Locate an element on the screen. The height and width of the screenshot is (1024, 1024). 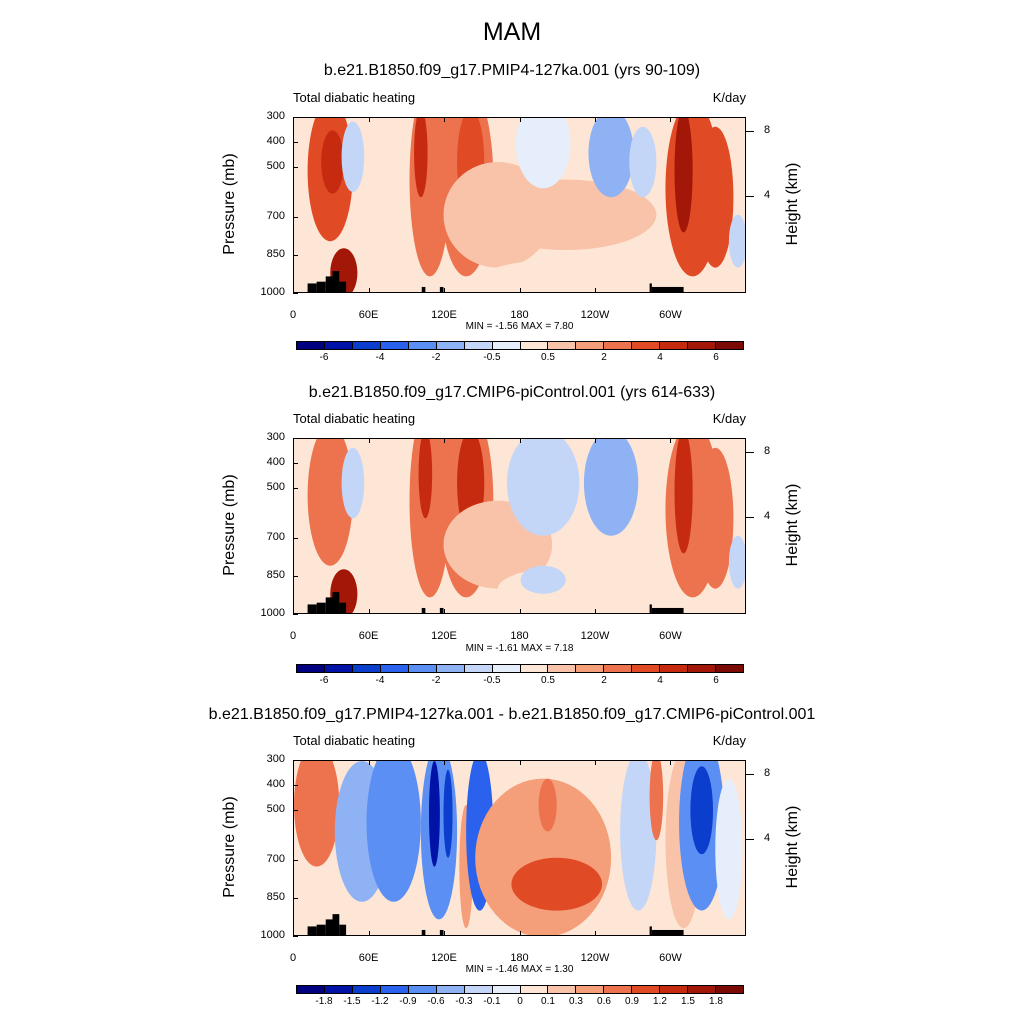
colorbar-label: 1.2 is located at coordinates (660, 1001).